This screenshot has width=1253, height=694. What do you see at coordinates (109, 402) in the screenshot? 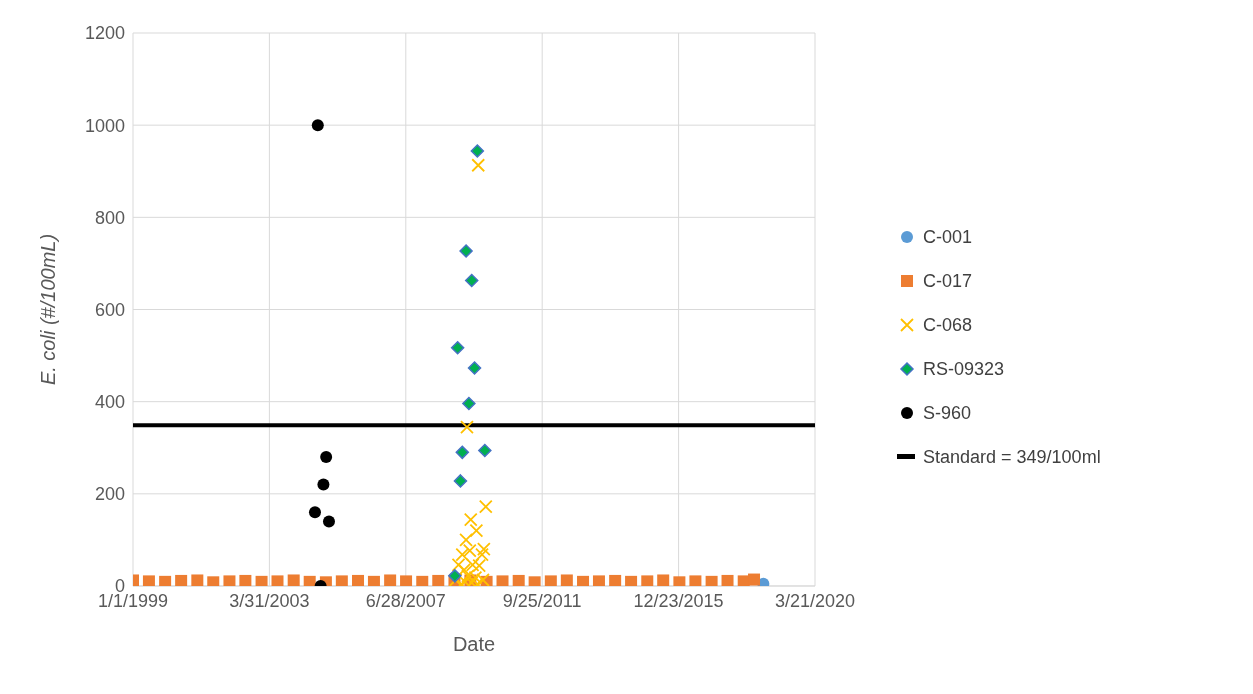
I see `y-tick-label: 400` at bounding box center [109, 402].